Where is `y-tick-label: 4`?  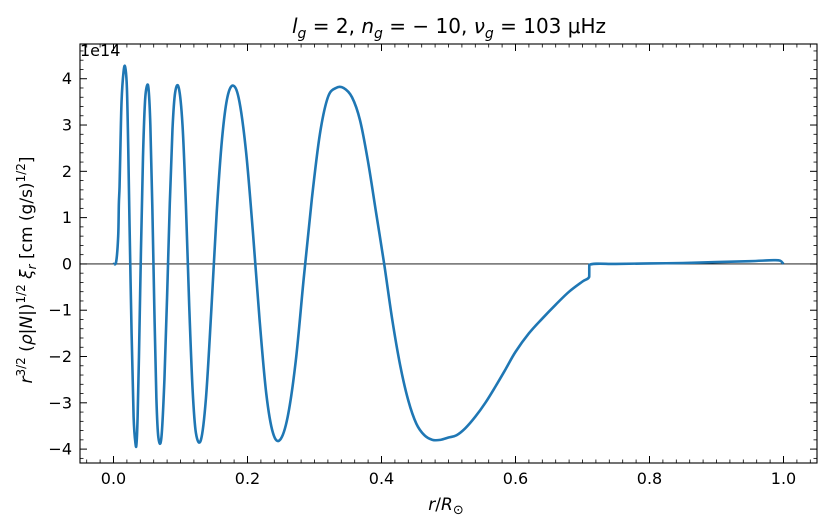
y-tick-label: 4 is located at coordinates (67, 78).